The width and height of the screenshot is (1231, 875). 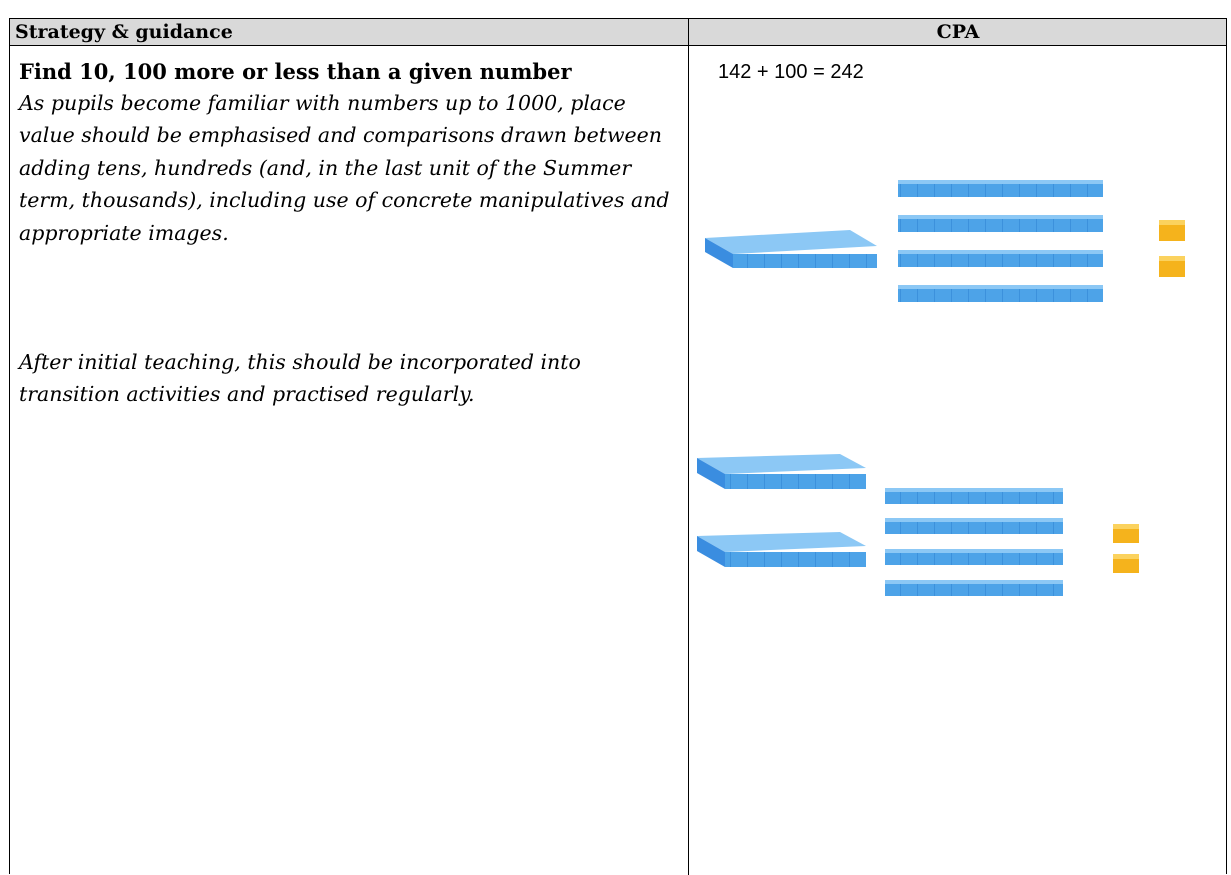 I want to click on column-divider, so click(x=688, y=447).